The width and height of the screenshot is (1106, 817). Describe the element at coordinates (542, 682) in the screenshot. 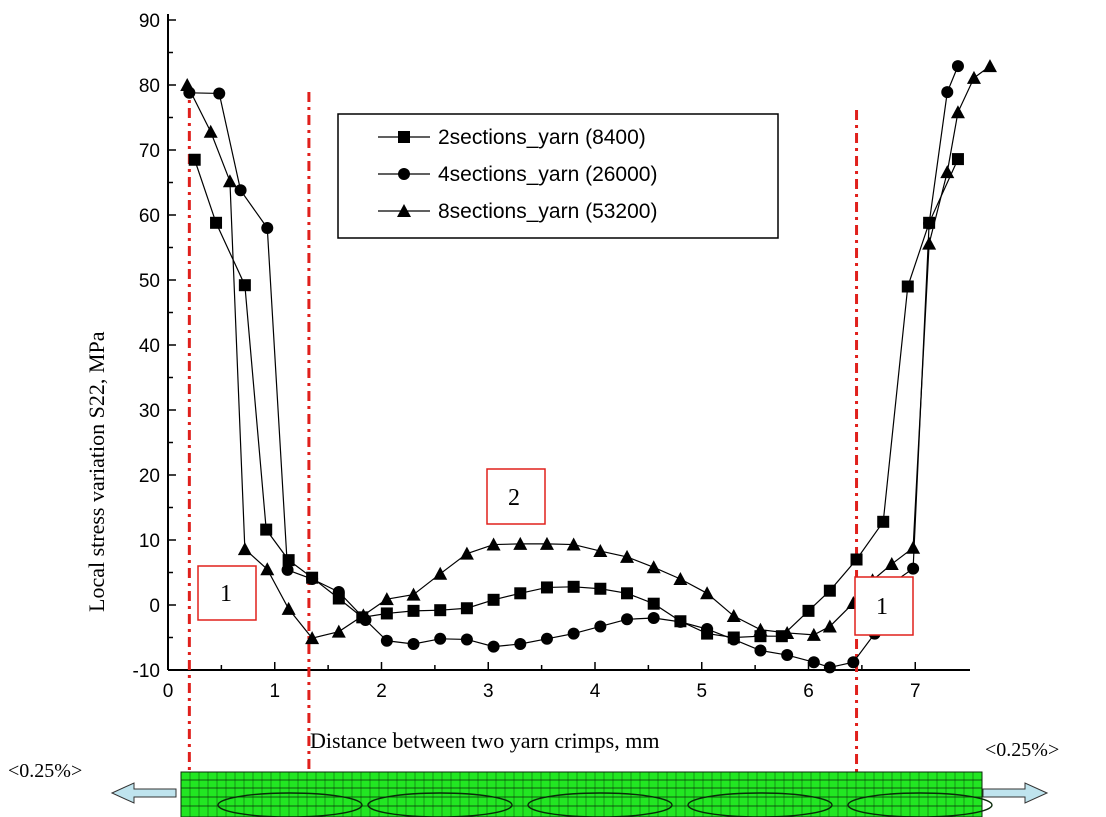

I see `x-axis-ticks: 0 1 2 3 4 5 6 7` at that location.